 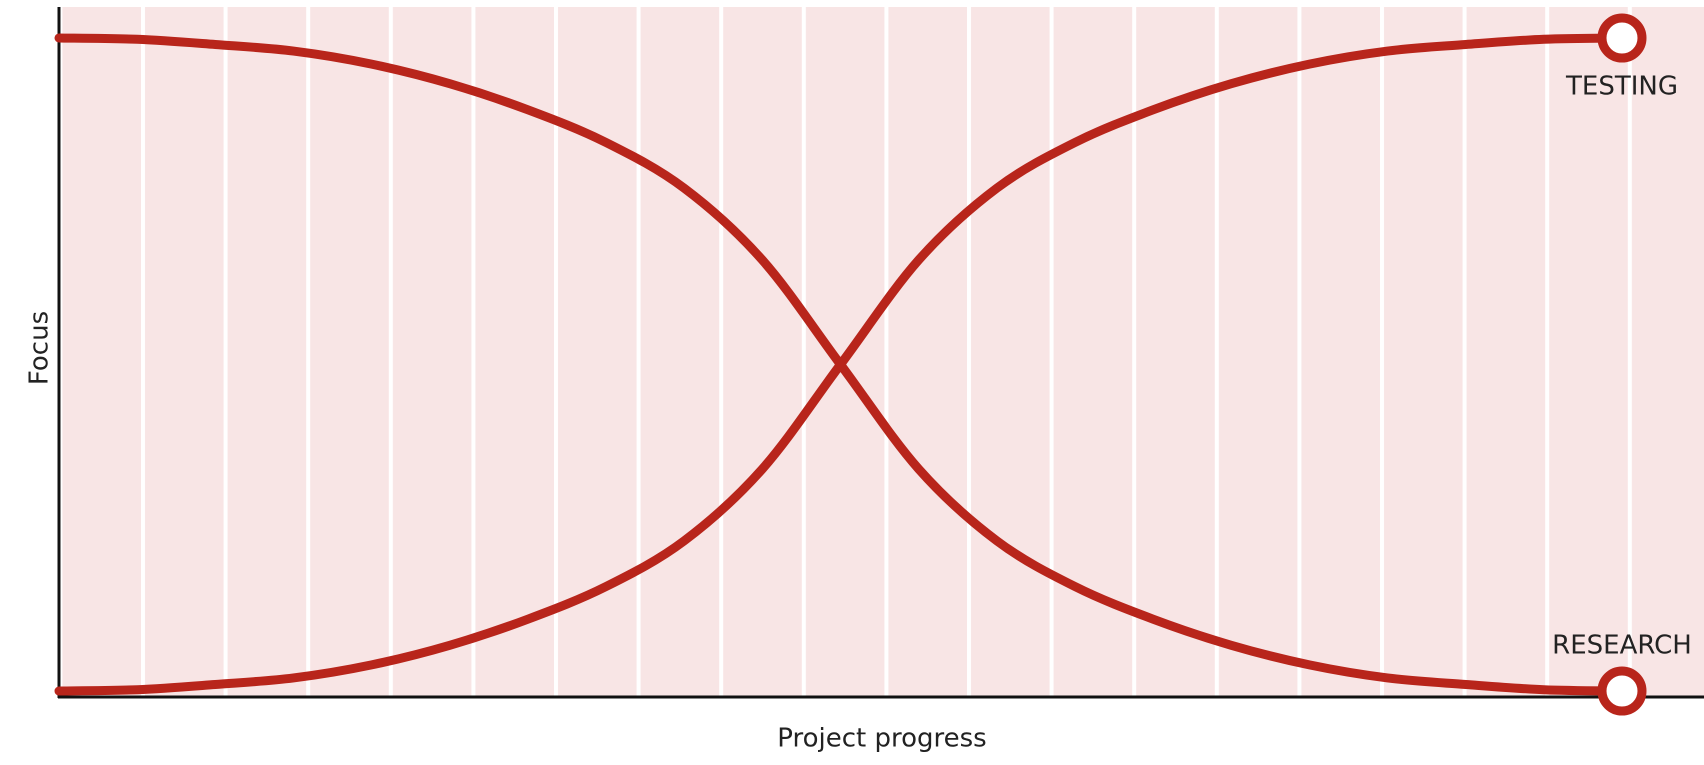 I want to click on x-axis-label: Project progress, so click(x=881, y=739).